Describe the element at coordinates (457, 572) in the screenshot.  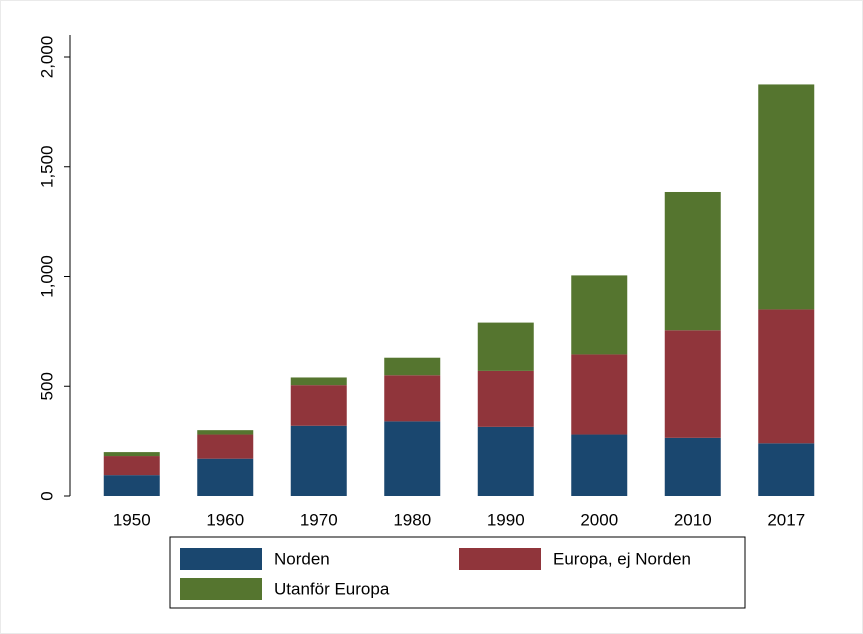
I see `legend-box` at that location.